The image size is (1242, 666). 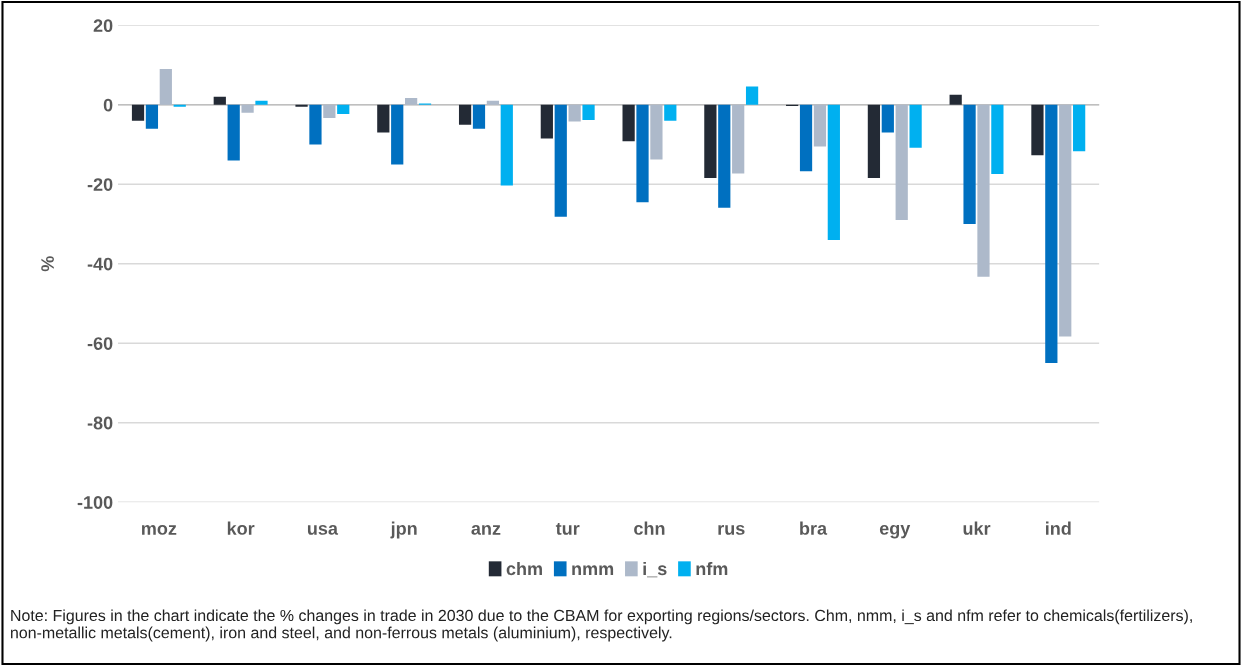 I want to click on y-axis-title: %, so click(x=47, y=264).